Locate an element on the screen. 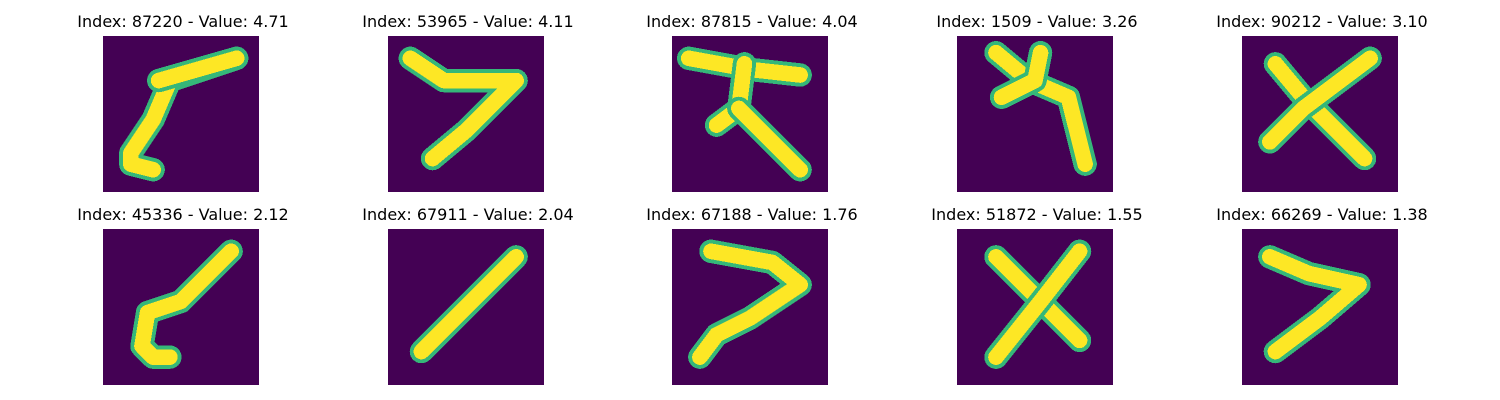 Image resolution: width=1500 pixels, height=400 pixels. panel-title: Index: 51872 - Value: 1.55 is located at coordinates (1037, 214).